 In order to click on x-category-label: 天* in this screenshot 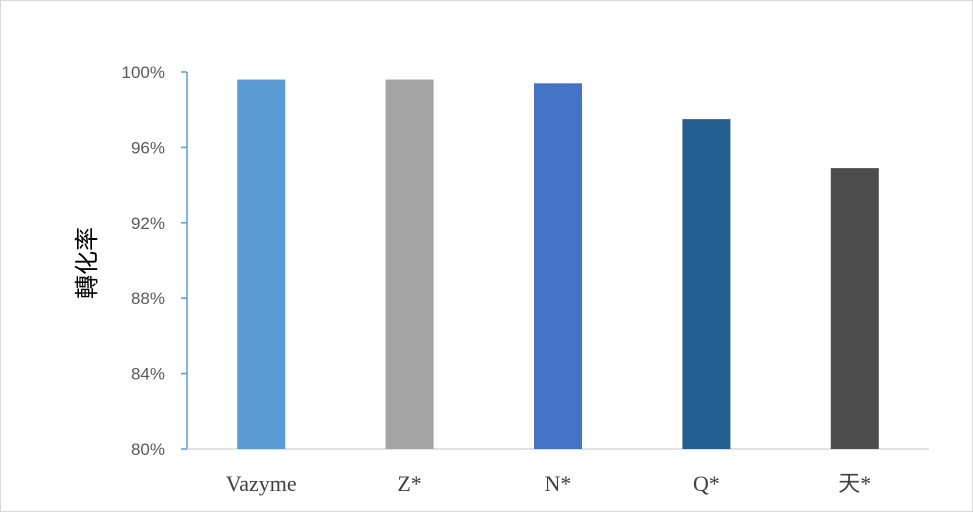, I will do `click(854, 483)`.